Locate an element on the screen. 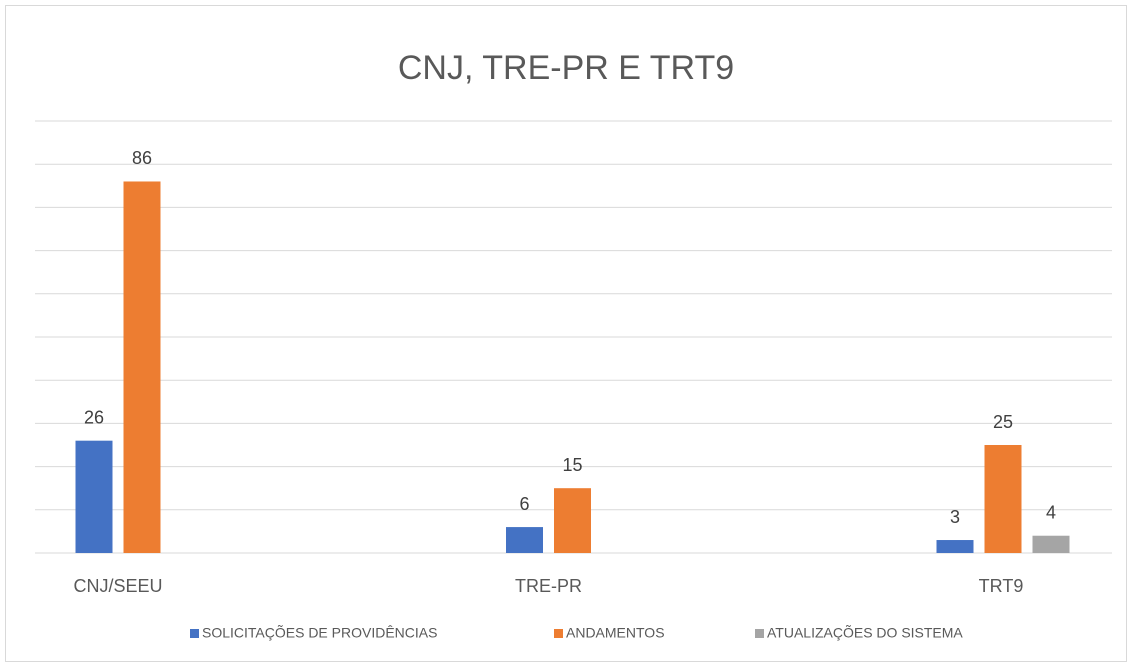 The height and width of the screenshot is (666, 1132). data-label: 86 is located at coordinates (142, 158).